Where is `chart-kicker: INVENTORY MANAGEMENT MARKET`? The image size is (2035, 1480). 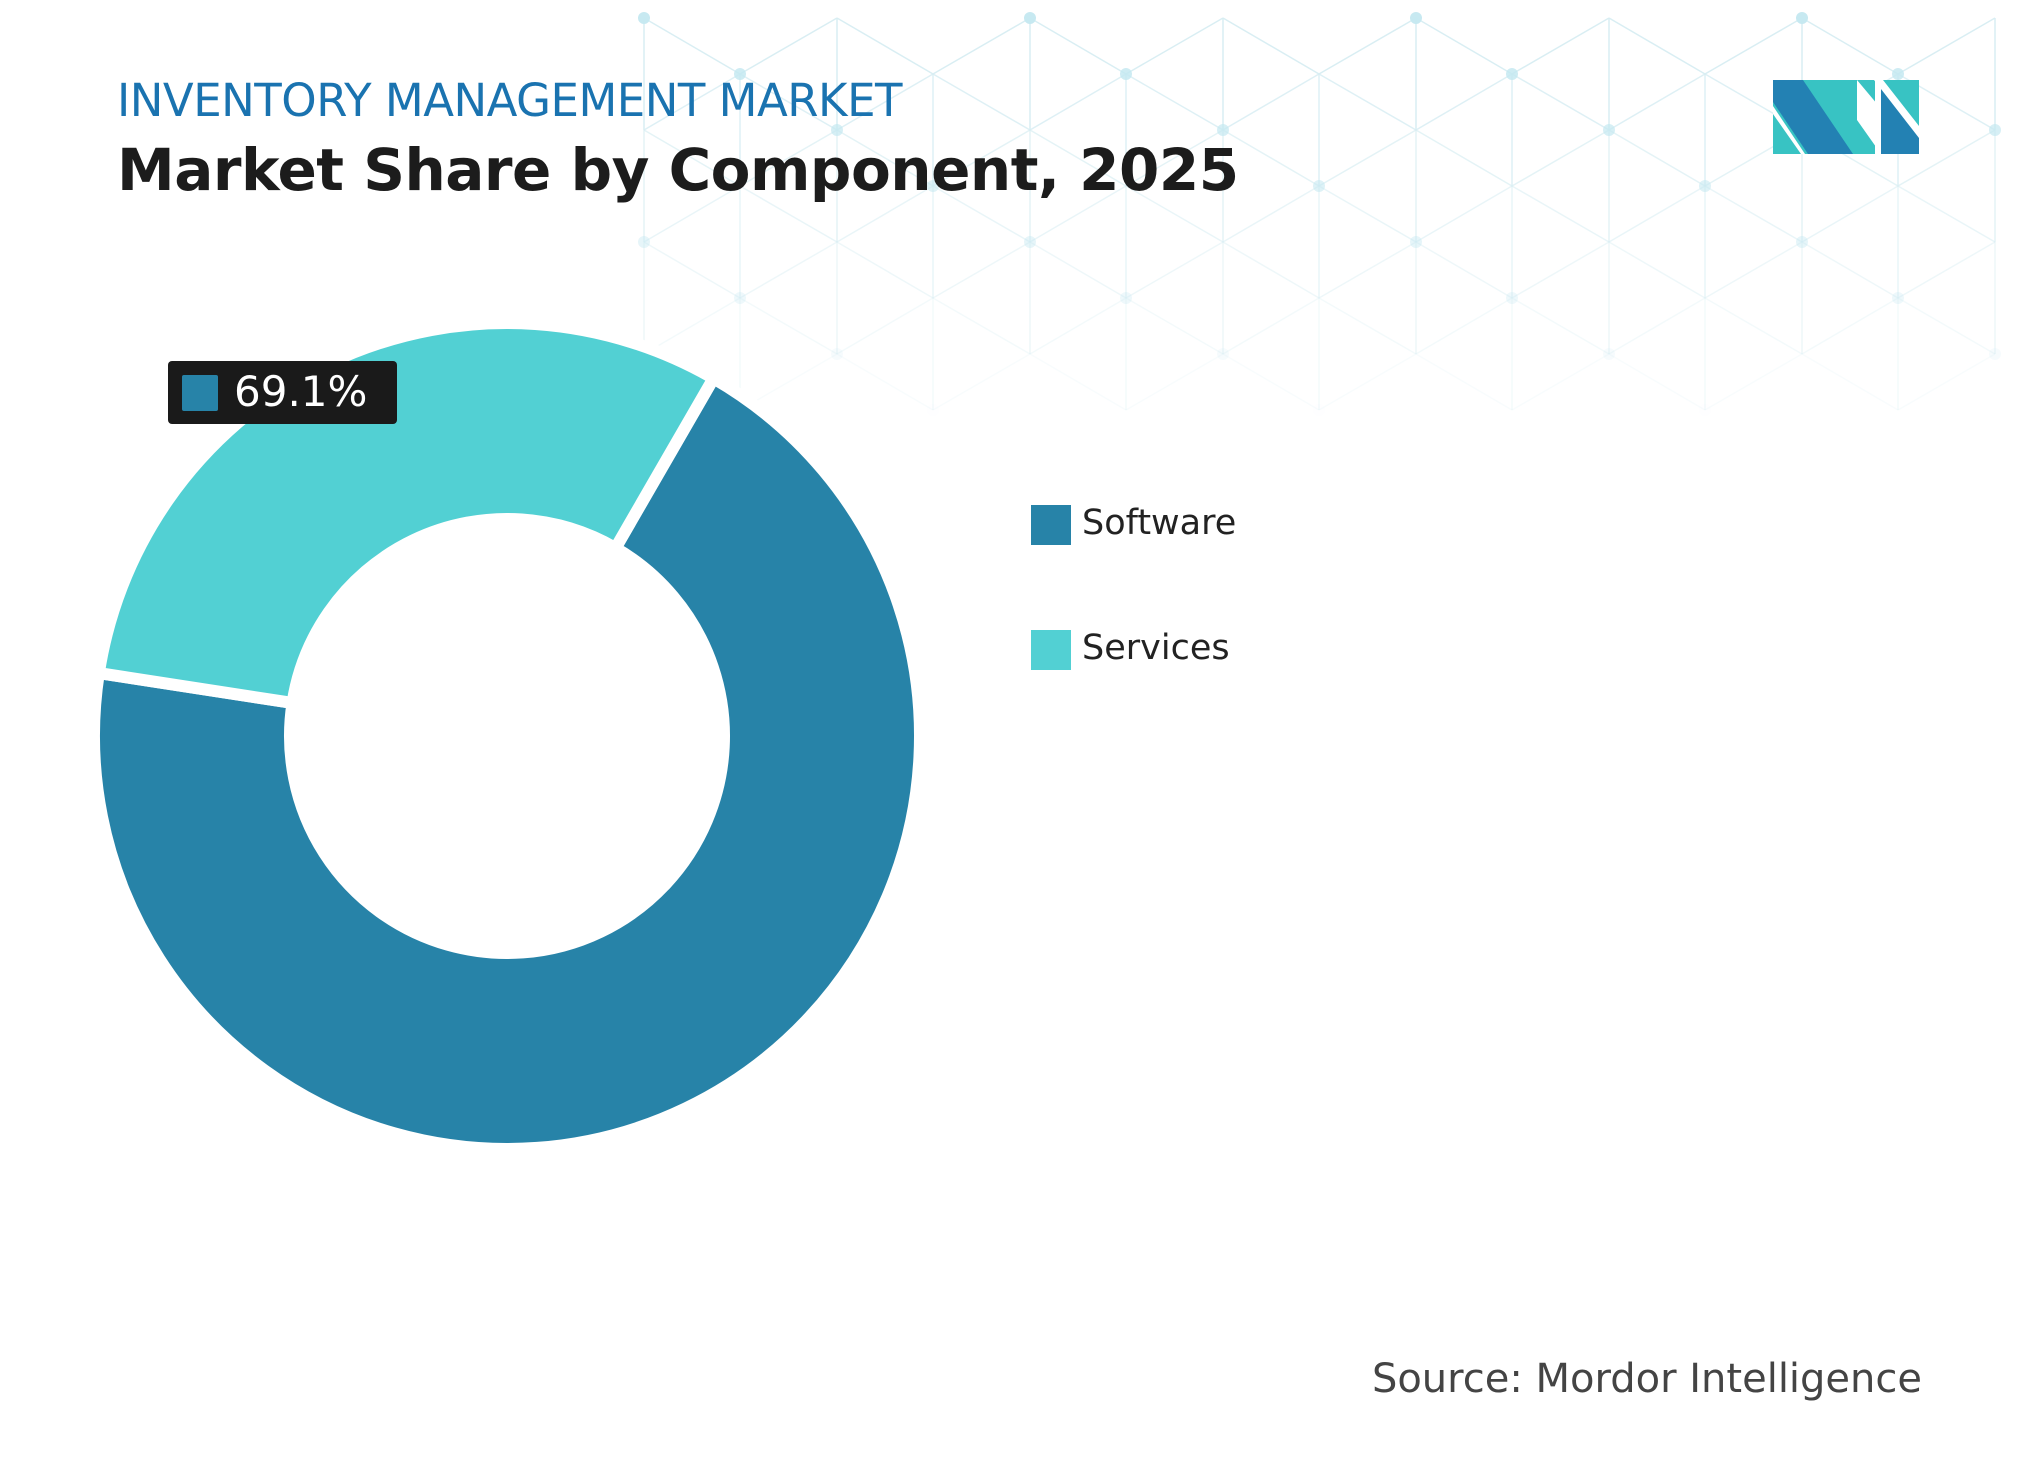 chart-kicker: INVENTORY MANAGEMENT MARKET is located at coordinates (510, 100).